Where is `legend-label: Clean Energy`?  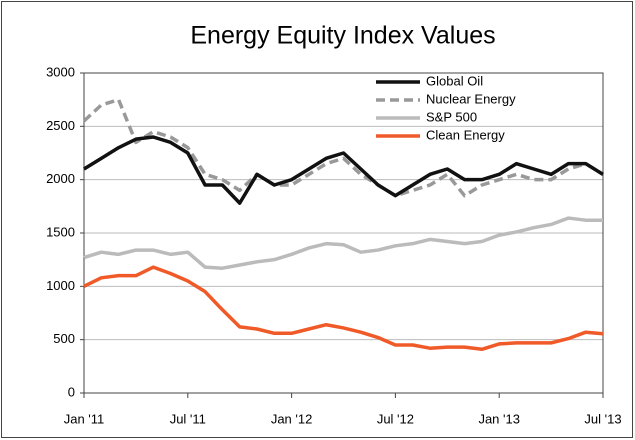
legend-label: Clean Energy is located at coordinates (465, 134).